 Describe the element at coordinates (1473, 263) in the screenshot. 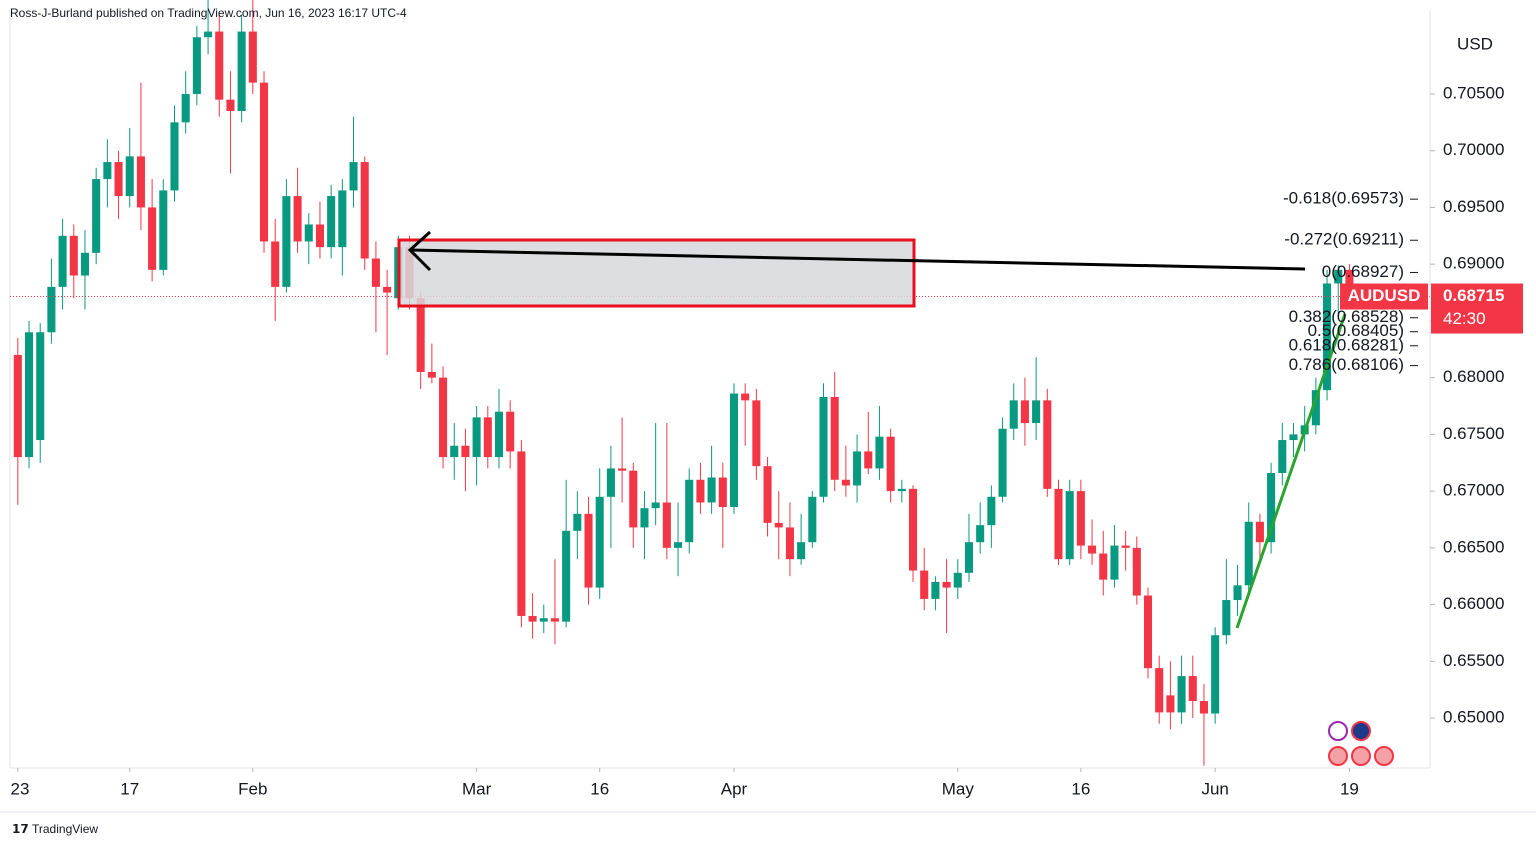

I see `y-tick-label: 0.69000` at that location.